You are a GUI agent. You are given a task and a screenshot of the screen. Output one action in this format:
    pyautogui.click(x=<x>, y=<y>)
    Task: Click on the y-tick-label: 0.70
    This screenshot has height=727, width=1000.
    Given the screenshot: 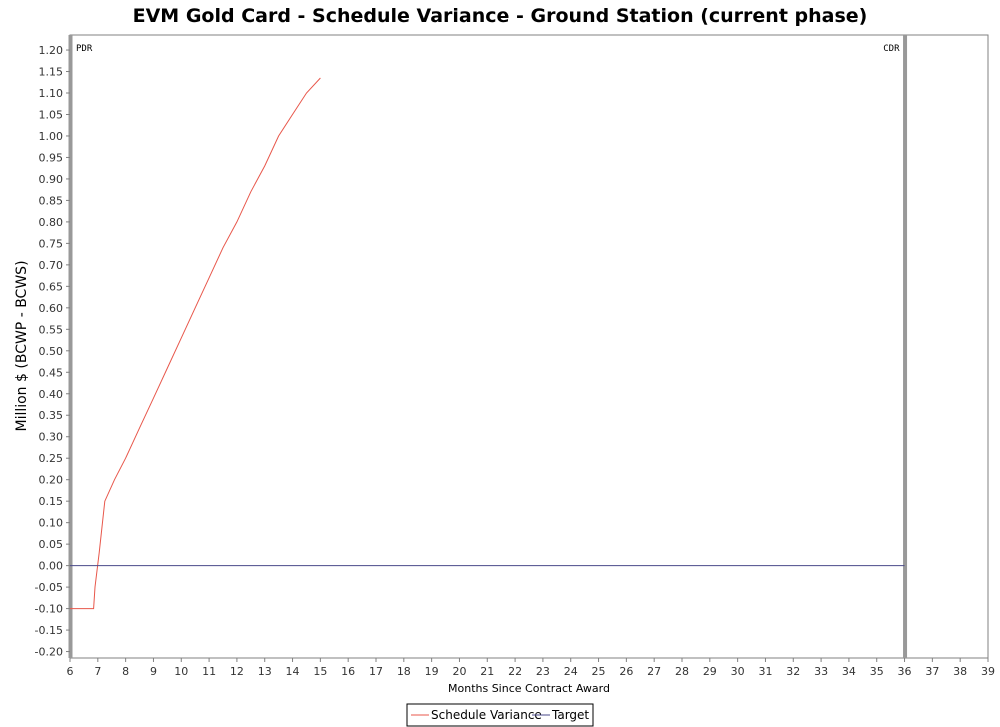 What is the action you would take?
    pyautogui.click(x=51, y=265)
    